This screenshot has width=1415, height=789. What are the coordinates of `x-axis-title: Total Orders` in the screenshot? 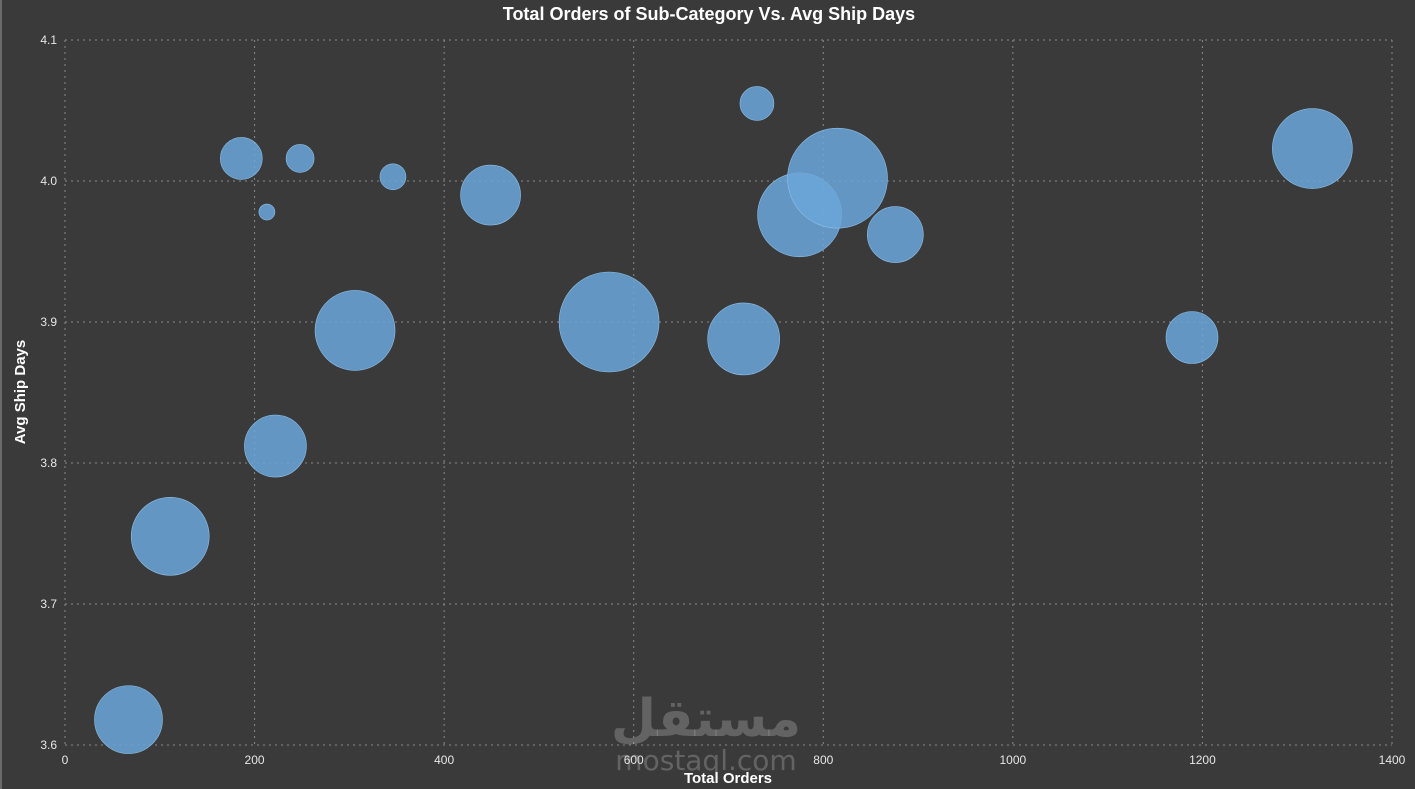 It's located at (728, 778).